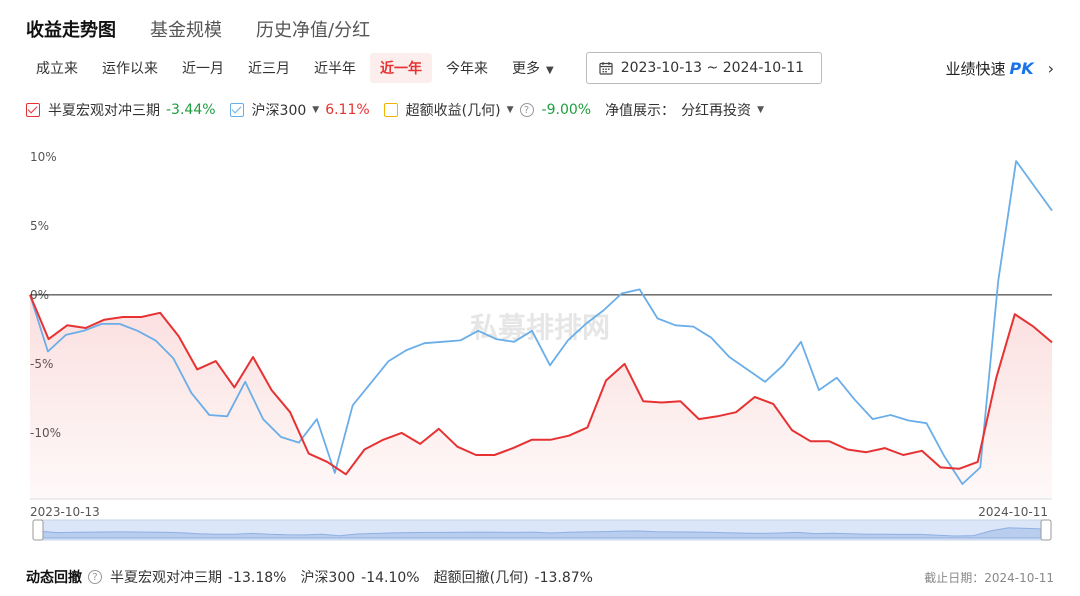  What do you see at coordinates (279, 111) in the screenshot?
I see `legend-index-name: 沪深300` at bounding box center [279, 111].